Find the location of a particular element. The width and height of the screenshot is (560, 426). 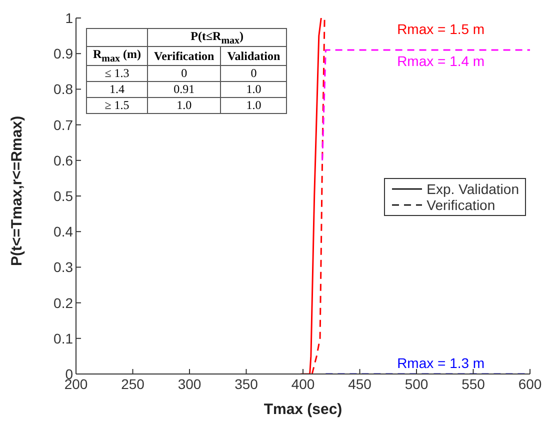

annotation: R$_{max}$ (m) is located at coordinates (117, 56).